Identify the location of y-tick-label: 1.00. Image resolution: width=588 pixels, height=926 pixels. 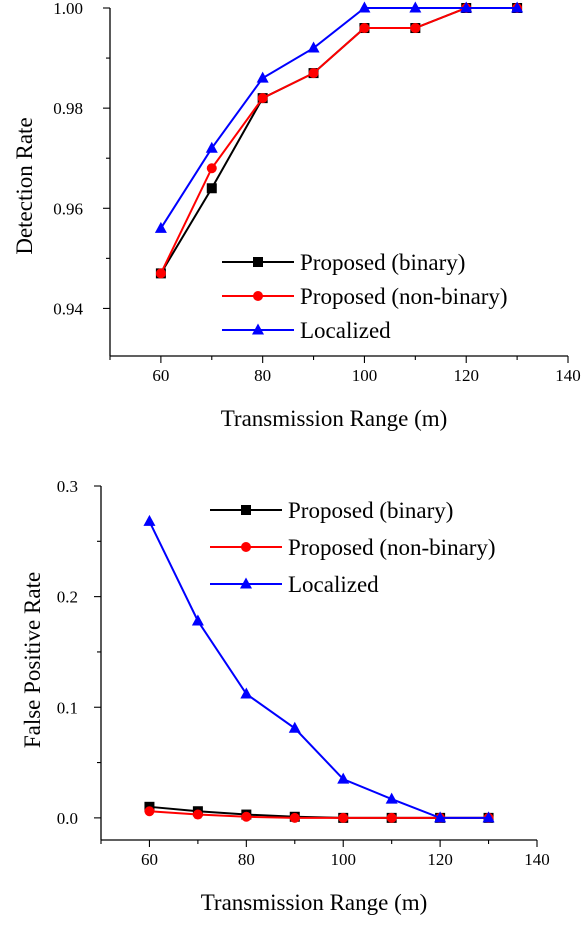
(68, 9).